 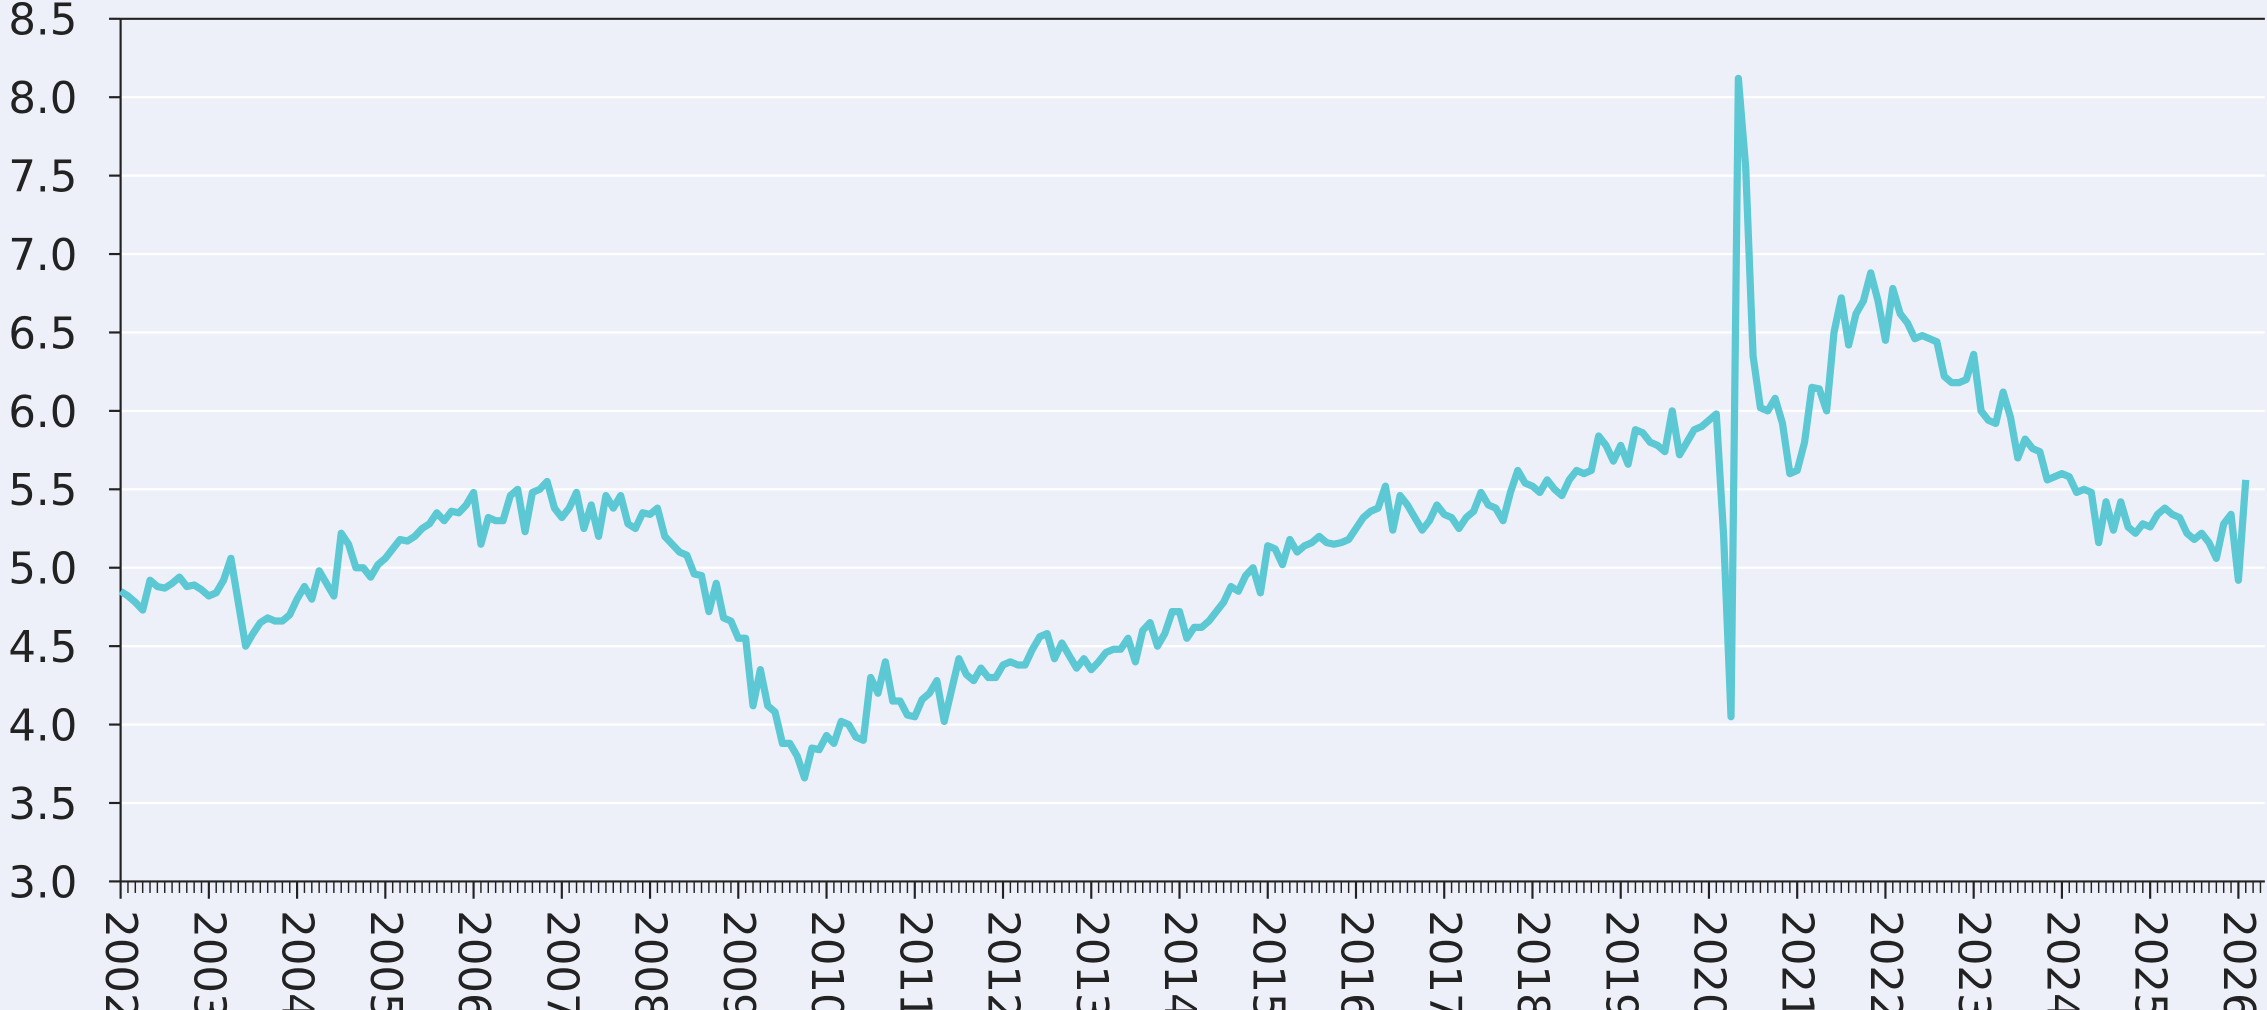 What do you see at coordinates (2238, 960) in the screenshot?
I see `x-tick-label: 2026` at bounding box center [2238, 960].